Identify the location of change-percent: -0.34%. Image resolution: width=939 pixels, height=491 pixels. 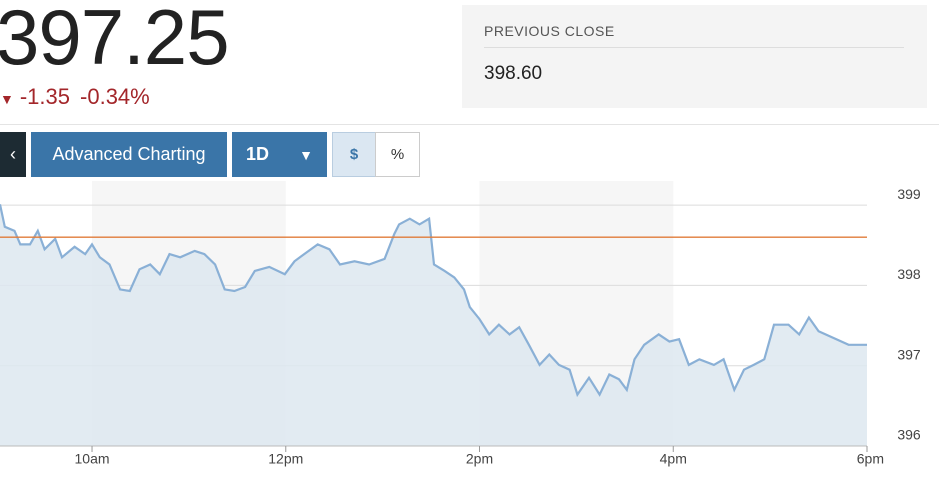
(115, 96).